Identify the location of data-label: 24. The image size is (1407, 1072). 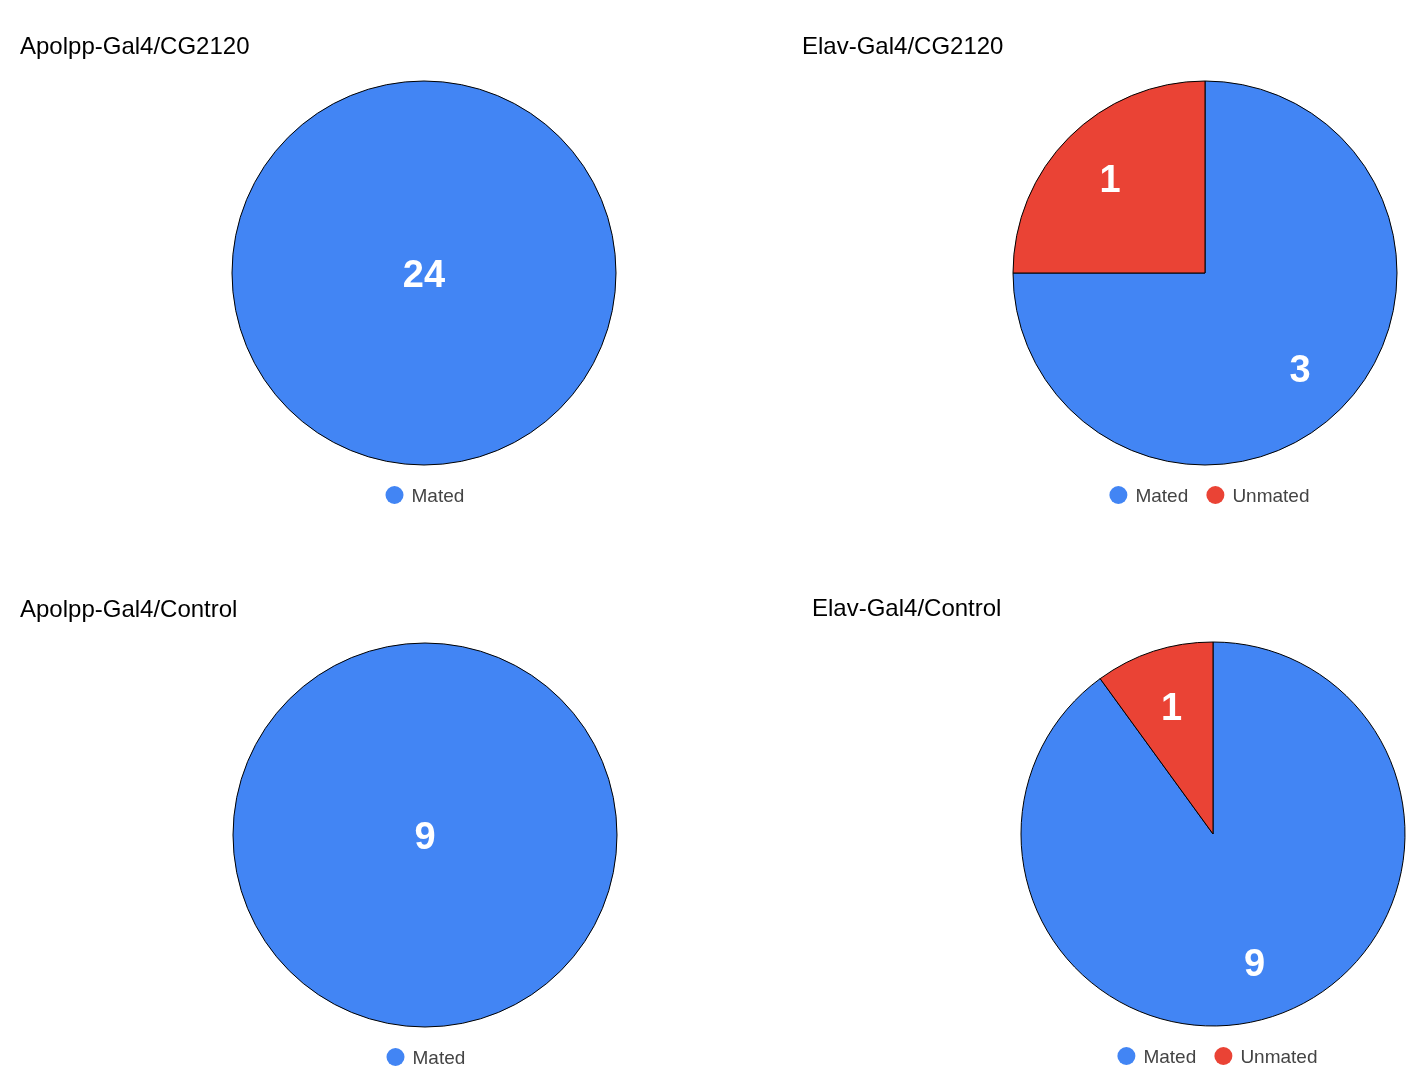
(424, 273).